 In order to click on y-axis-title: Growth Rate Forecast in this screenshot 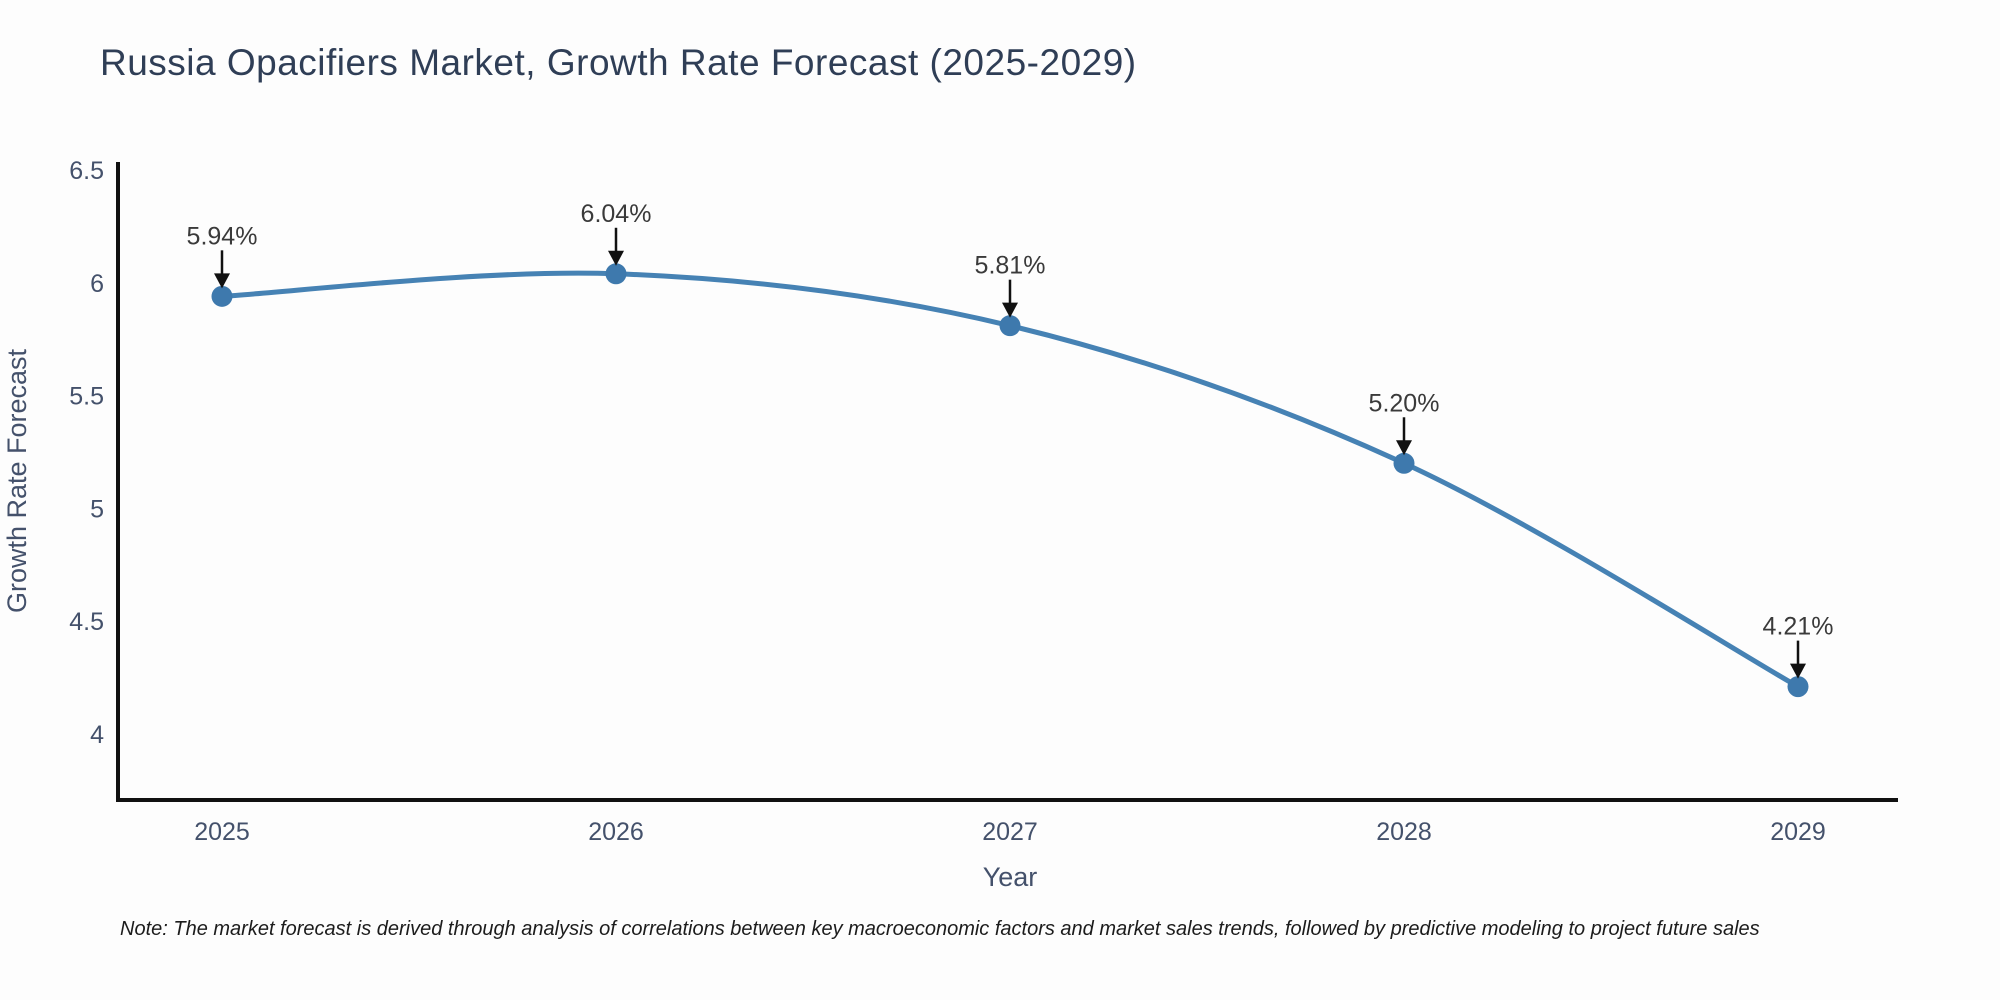, I will do `click(17, 480)`.